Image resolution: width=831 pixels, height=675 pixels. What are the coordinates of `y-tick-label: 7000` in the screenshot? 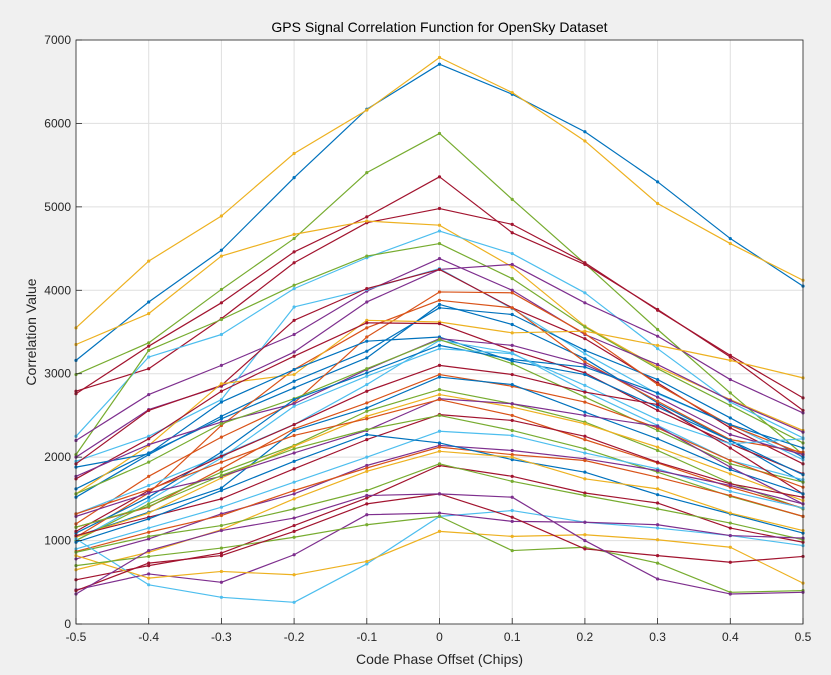 It's located at (57, 40).